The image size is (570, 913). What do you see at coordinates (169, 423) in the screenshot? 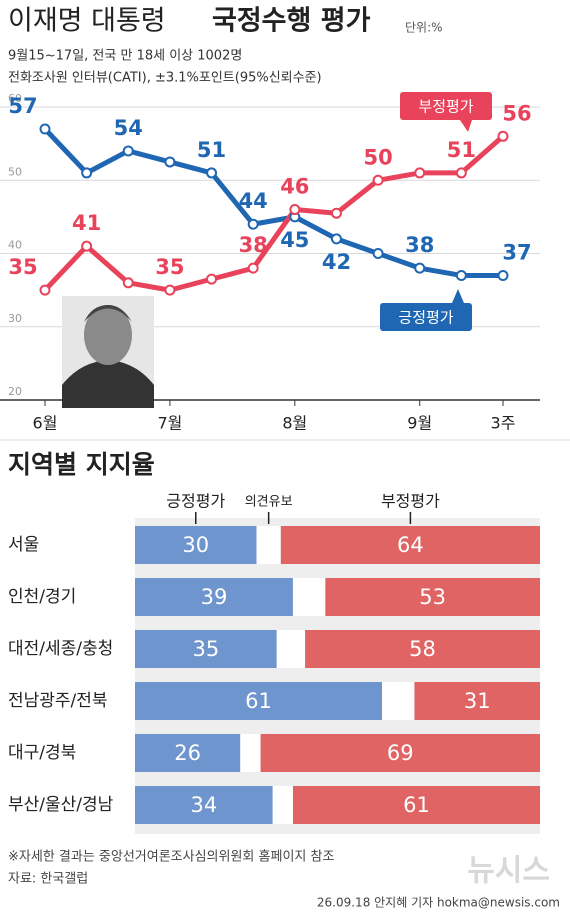
I see `x-tick-label: 7월` at bounding box center [169, 423].